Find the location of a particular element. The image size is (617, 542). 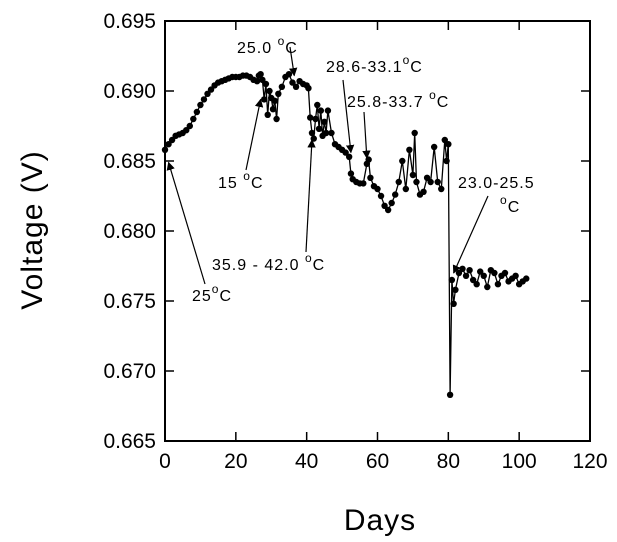

annotation-label: 23.0-25.5 is located at coordinates (496, 183).